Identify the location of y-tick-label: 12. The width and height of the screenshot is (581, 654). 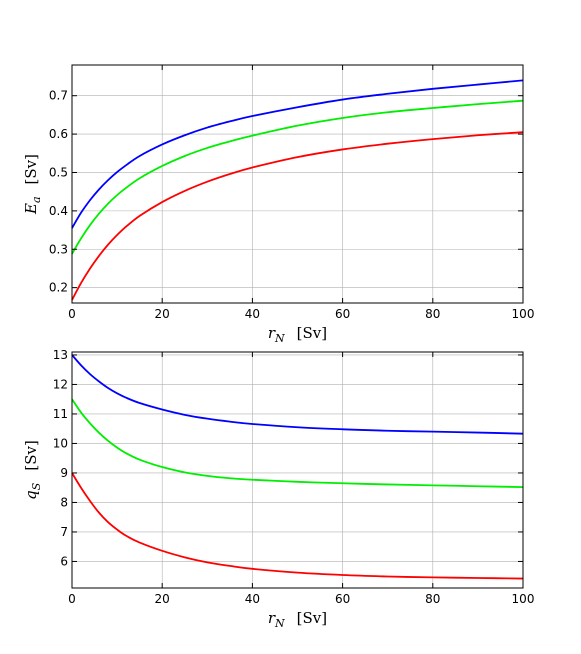
(60, 384).